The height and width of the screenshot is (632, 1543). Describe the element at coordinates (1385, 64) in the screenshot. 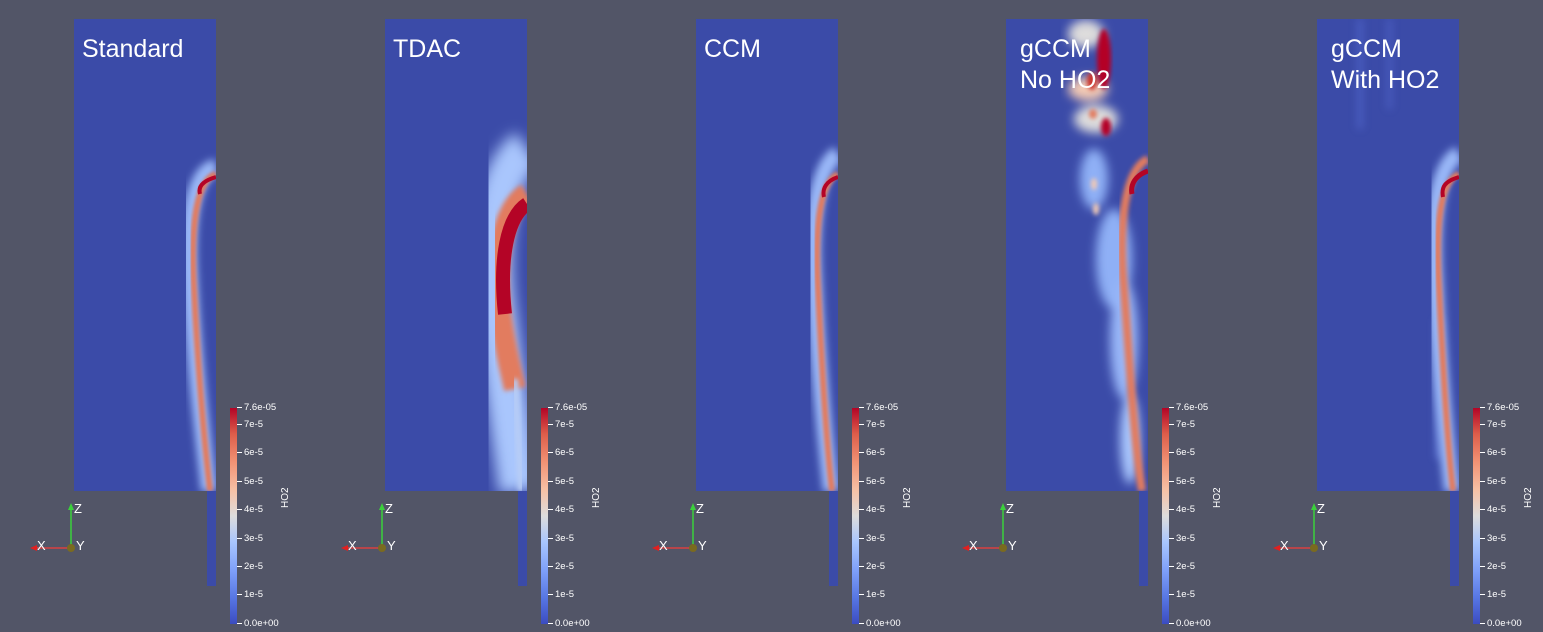

I see `panel-title: gCCM With HO2` at that location.